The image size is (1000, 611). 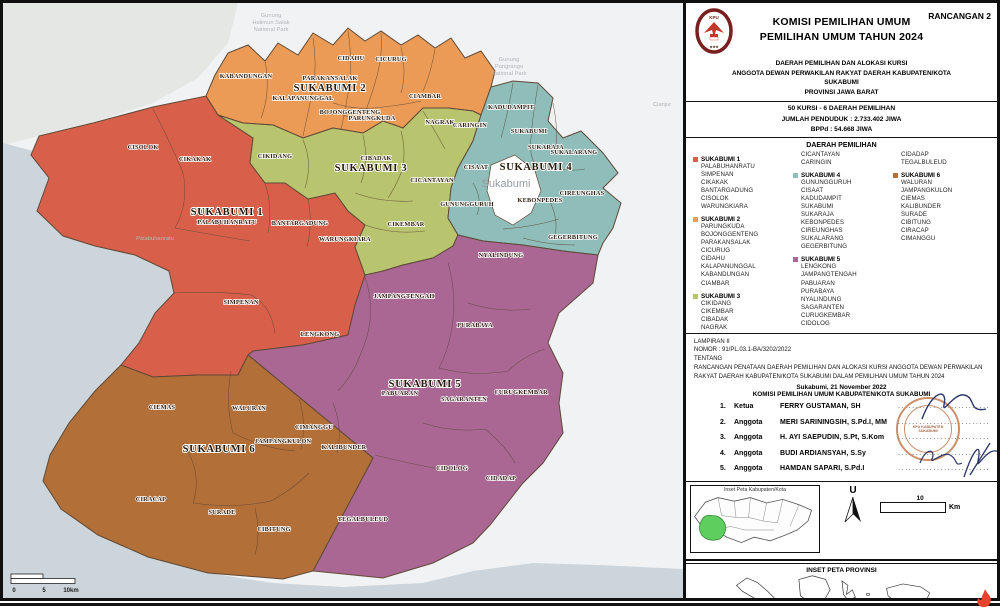 What do you see at coordinates (574, 152) in the screenshot?
I see `map-label-sukalarang: SUKALARANG` at bounding box center [574, 152].